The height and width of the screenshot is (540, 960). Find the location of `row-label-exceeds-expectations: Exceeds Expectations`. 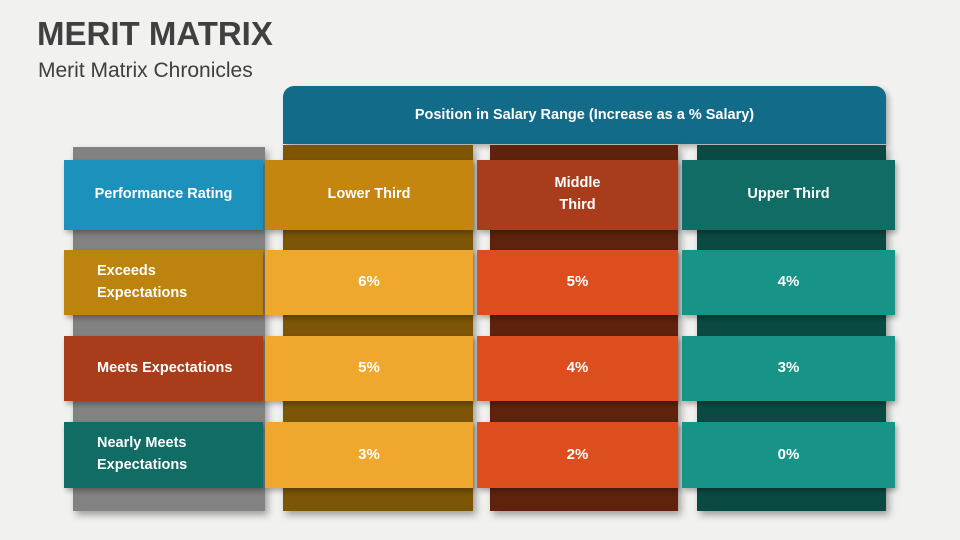

row-label-exceeds-expectations: Exceeds Expectations is located at coordinates (163, 282).